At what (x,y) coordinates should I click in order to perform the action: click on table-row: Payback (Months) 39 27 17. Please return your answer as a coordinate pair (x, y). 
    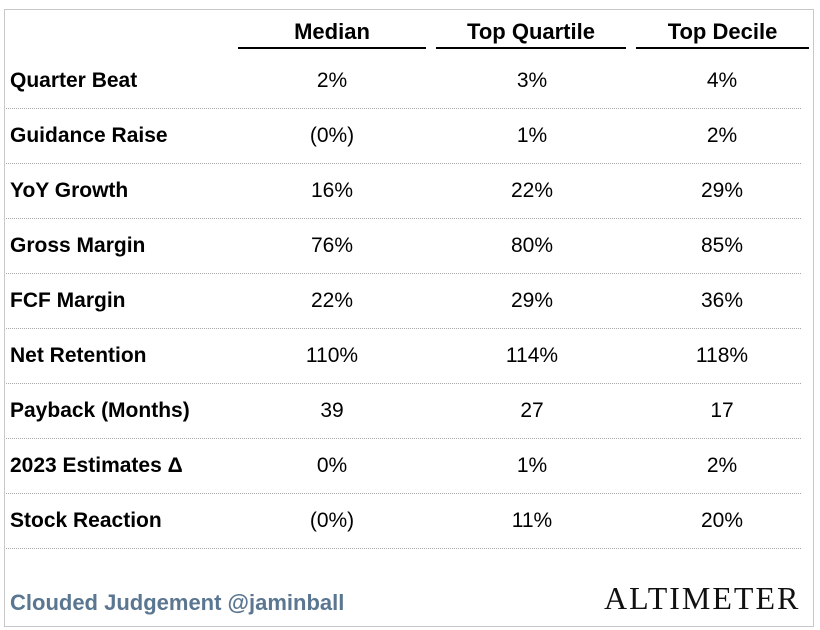
    Looking at the image, I should click on (403, 411).